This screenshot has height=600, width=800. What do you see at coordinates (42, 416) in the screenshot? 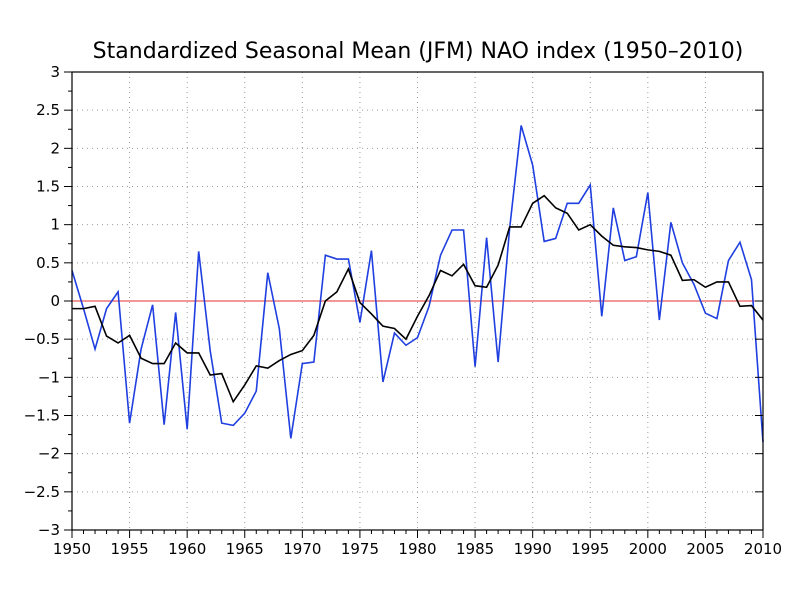
I see `y-tick-label: −1.5` at bounding box center [42, 416].